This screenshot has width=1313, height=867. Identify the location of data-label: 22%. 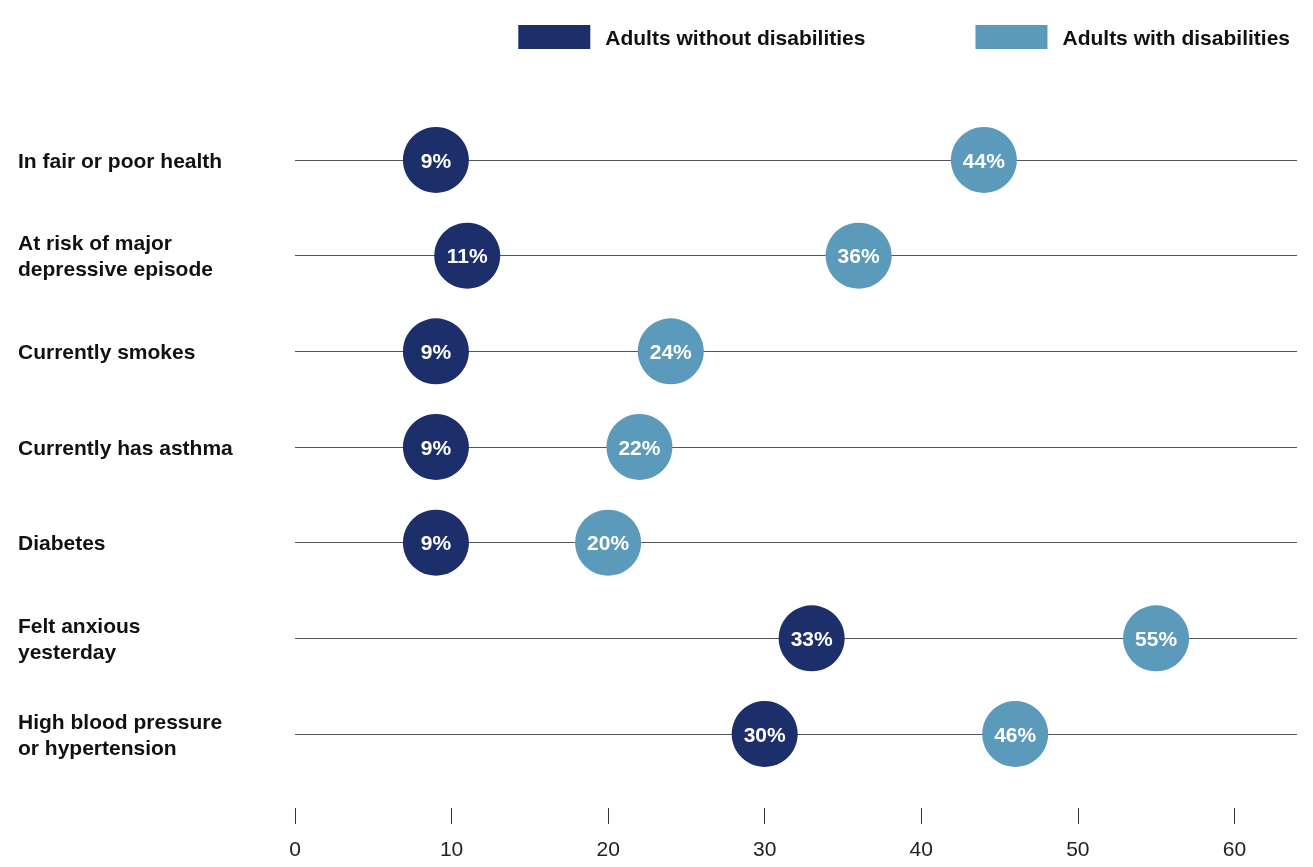
(639, 447).